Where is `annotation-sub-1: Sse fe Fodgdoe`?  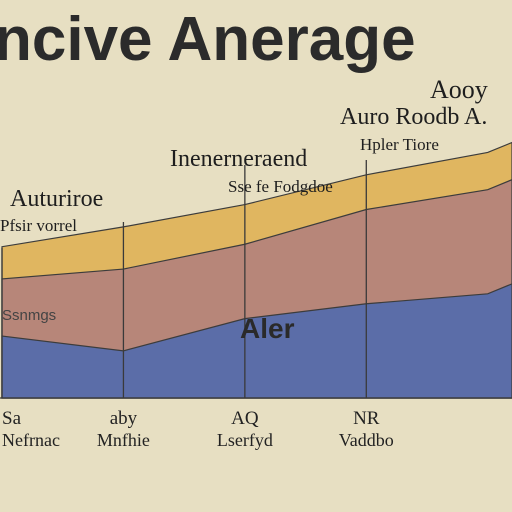
annotation-sub-1: Sse fe Fodgdoe is located at coordinates (280, 186).